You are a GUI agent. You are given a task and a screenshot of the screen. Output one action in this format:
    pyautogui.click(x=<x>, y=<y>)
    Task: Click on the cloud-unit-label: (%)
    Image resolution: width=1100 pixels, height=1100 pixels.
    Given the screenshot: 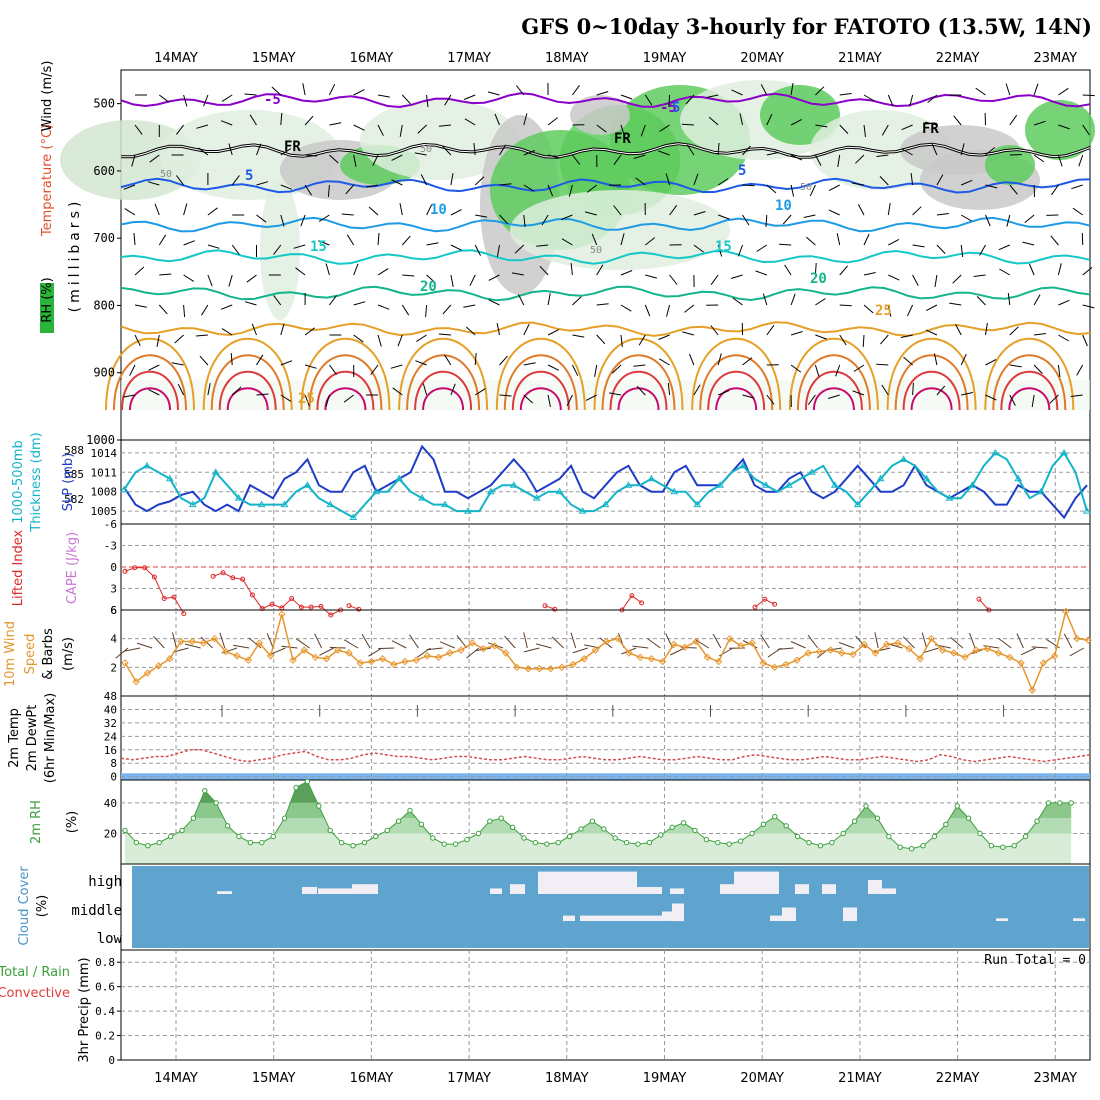 What is the action you would take?
    pyautogui.click(x=42, y=906)
    